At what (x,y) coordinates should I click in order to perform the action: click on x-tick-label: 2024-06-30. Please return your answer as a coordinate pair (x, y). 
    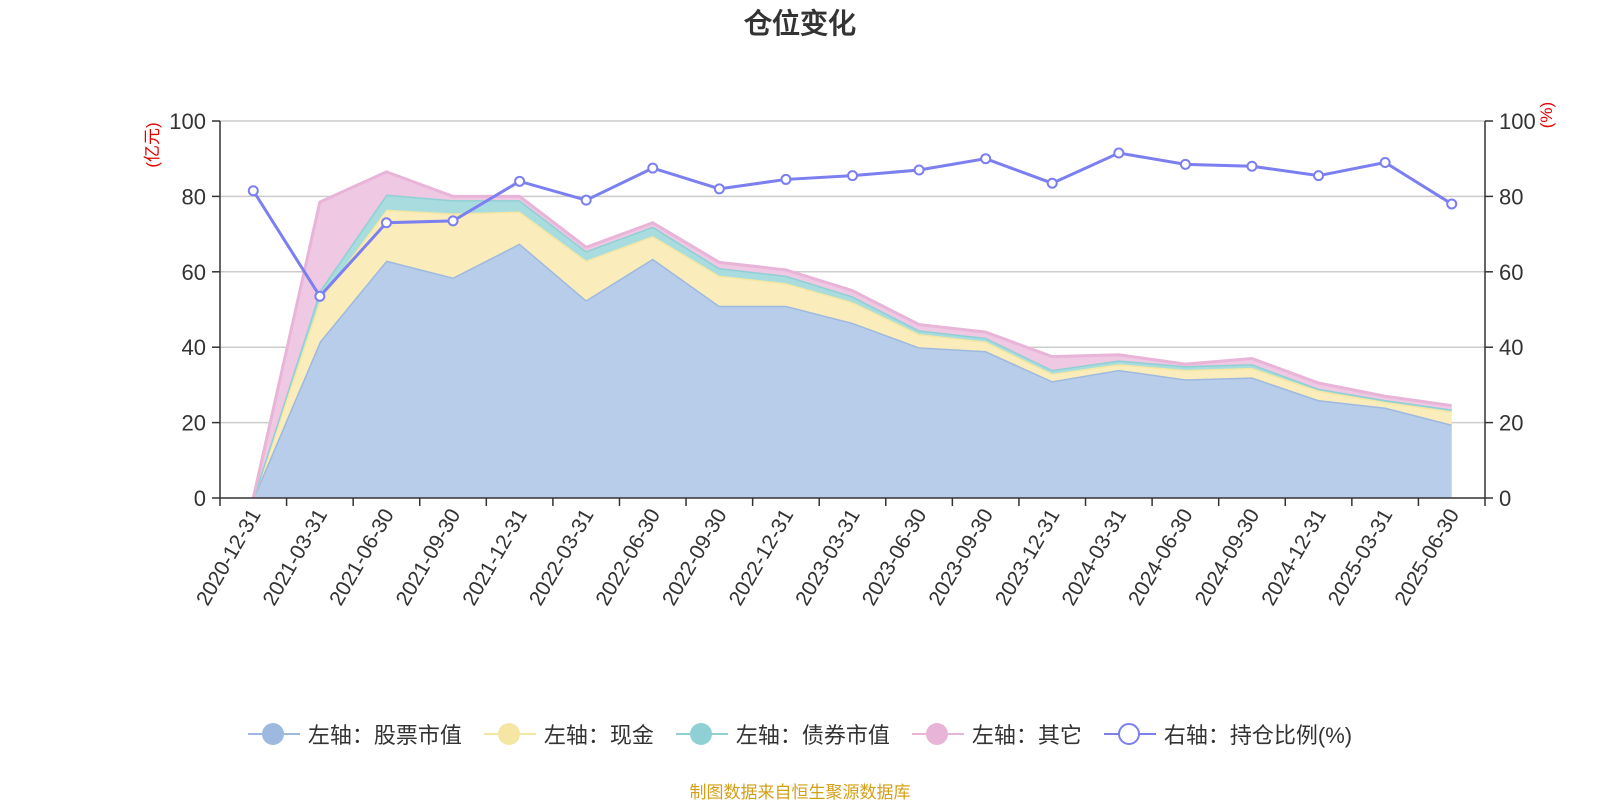
    Looking at the image, I should click on (1161, 557).